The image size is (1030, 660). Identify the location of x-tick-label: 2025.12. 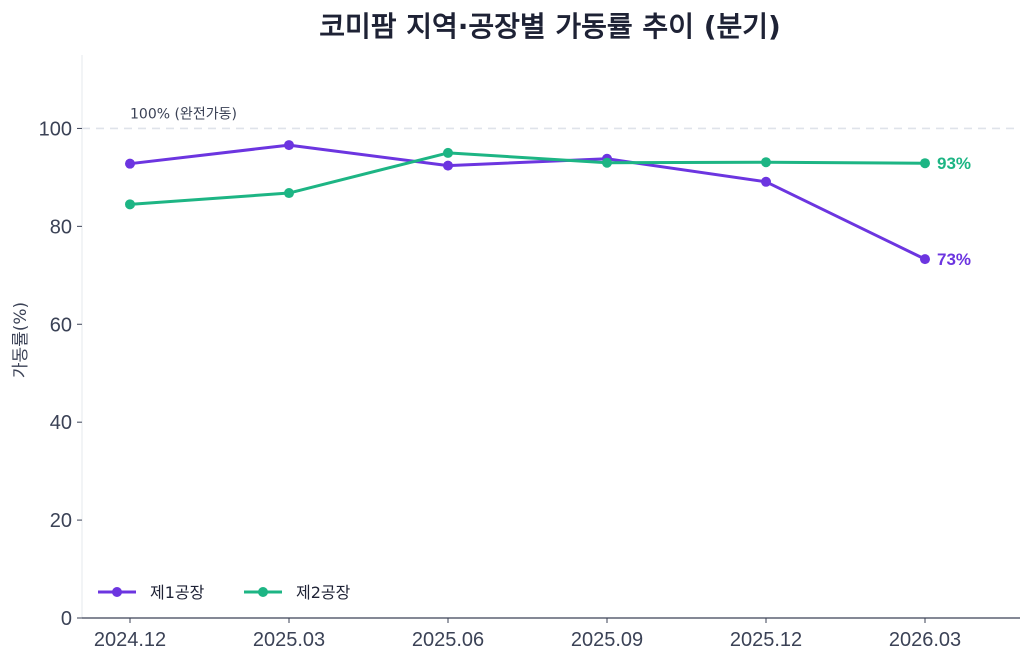
(766, 640).